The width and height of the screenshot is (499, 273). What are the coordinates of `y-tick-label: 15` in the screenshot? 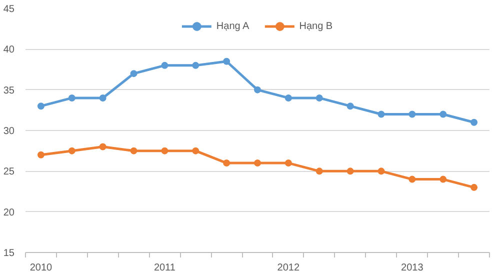 It's located at (9, 253).